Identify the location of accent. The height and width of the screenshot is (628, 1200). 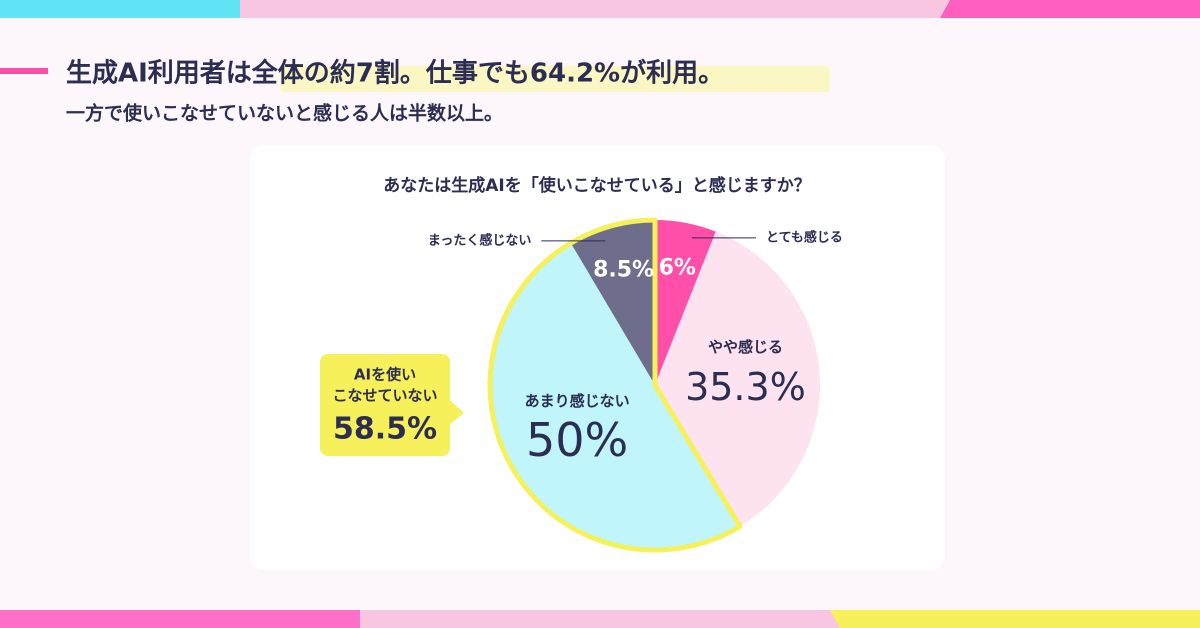
(24, 71).